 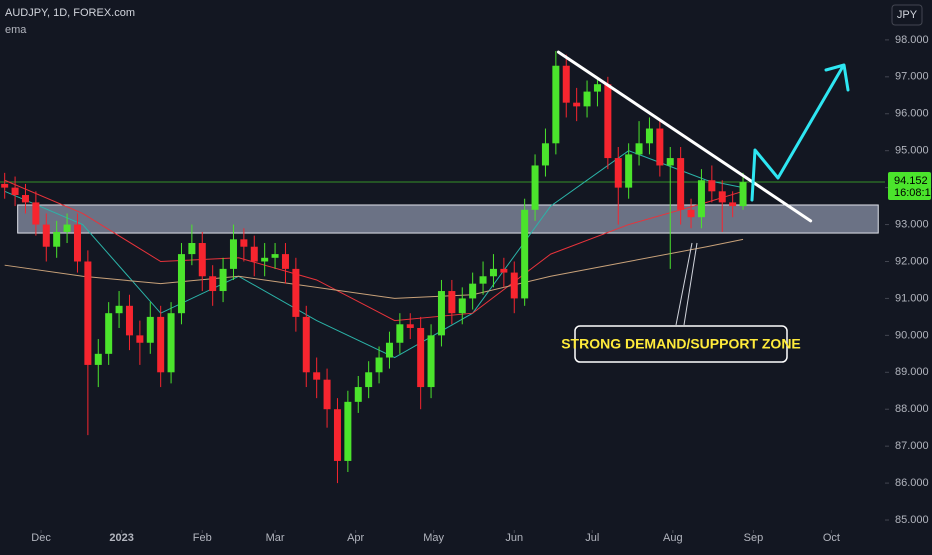 What do you see at coordinates (754, 538) in the screenshot?
I see `x-tick-label: Sep` at bounding box center [754, 538].